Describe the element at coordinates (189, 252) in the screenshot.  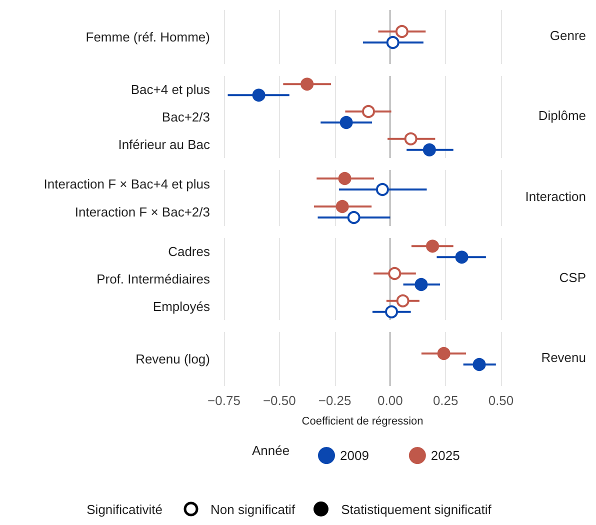
I see `y-tick-label: Cadres` at that location.